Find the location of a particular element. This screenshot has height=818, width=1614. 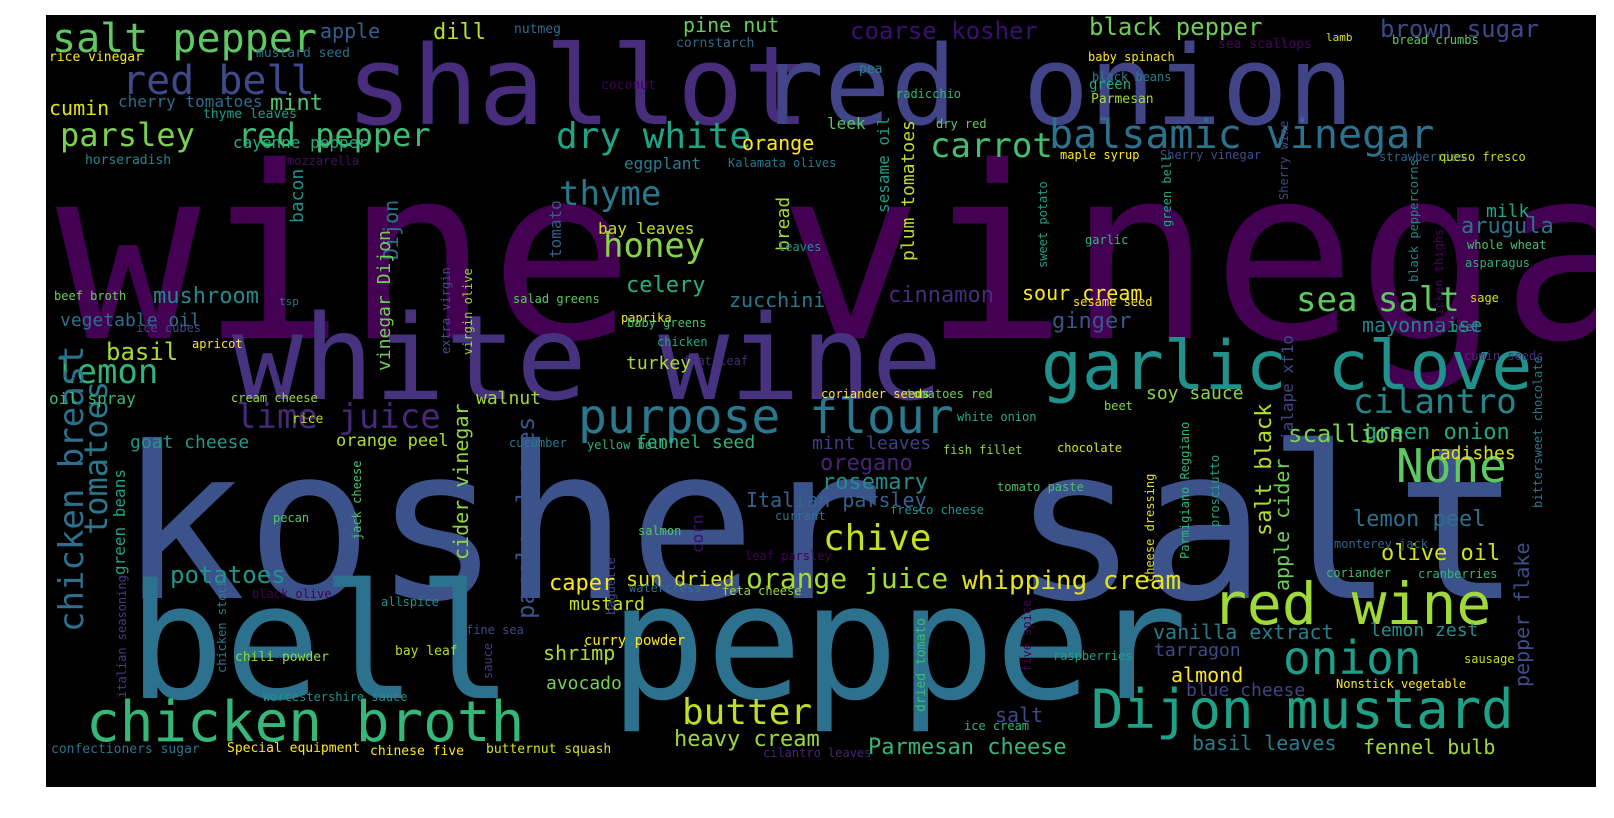

cloud-word: butternut squash is located at coordinates (549, 749).